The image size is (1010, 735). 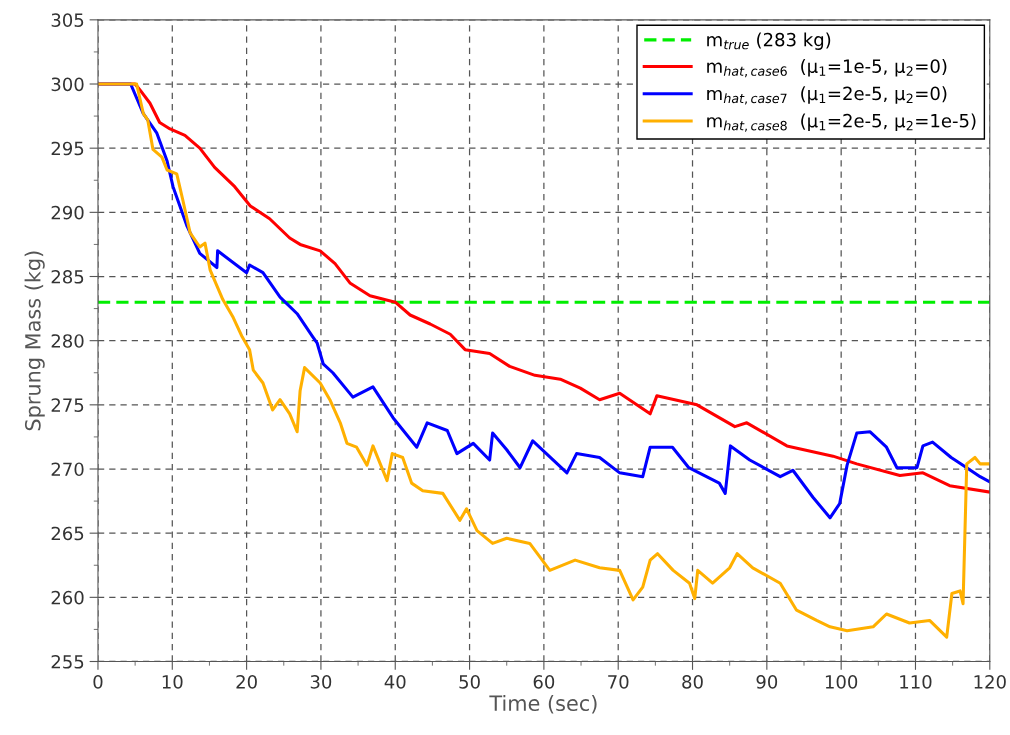 What do you see at coordinates (916, 682) in the screenshot?
I see `x-tick-label: 110` at bounding box center [916, 682].